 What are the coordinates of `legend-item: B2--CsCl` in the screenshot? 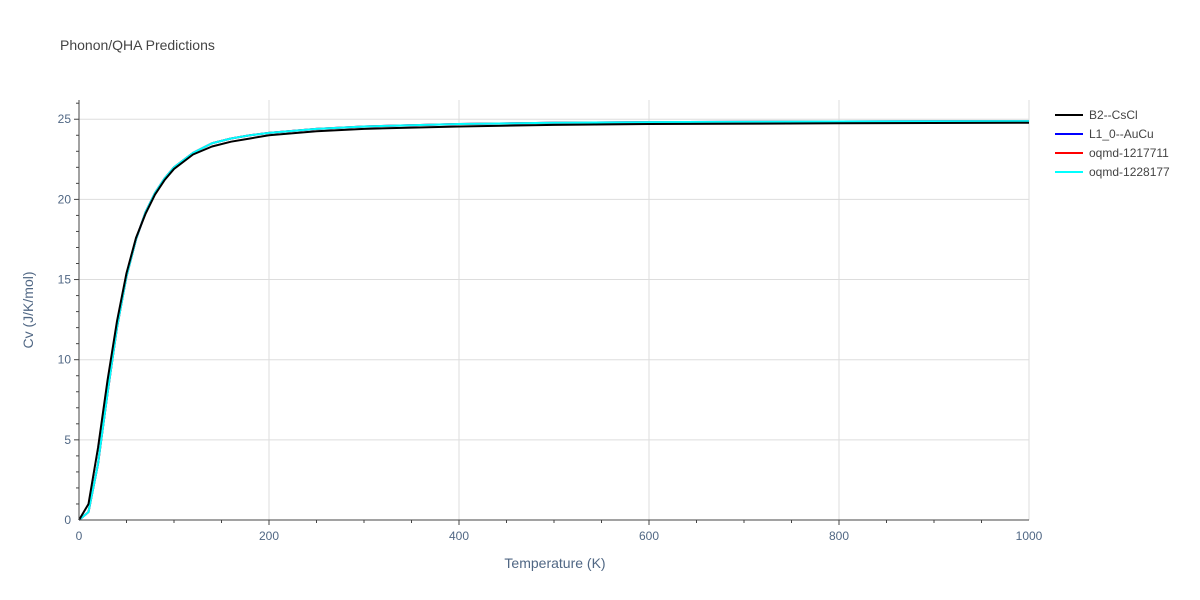 It's located at (1096, 115).